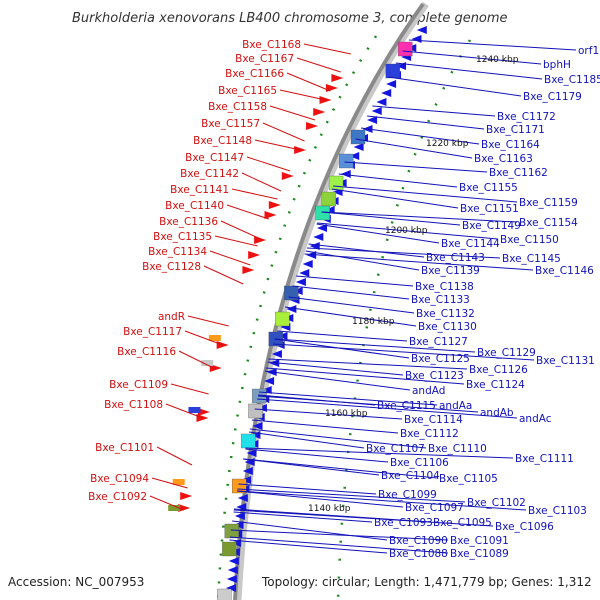 The image size is (600, 600). Describe the element at coordinates (524, 527) in the screenshot. I see `label-bxe-c1096: Bxe_C1096` at that location.